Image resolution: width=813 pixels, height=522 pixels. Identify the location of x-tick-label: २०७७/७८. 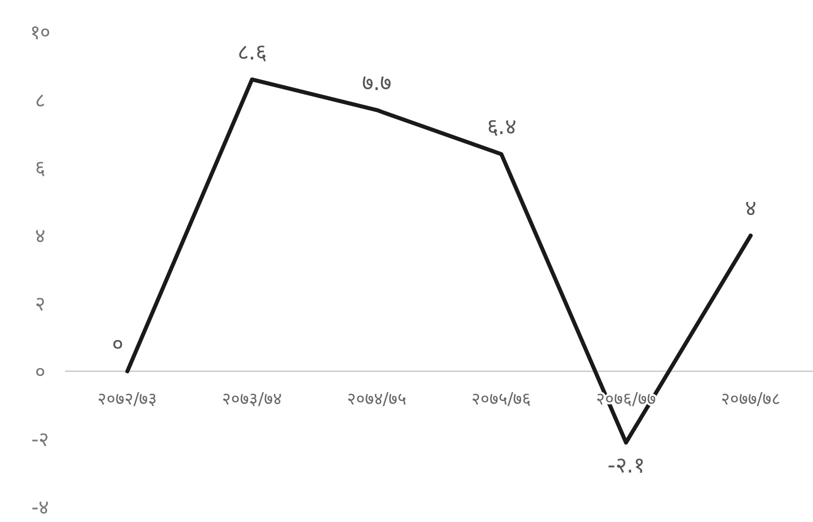
(750, 399).